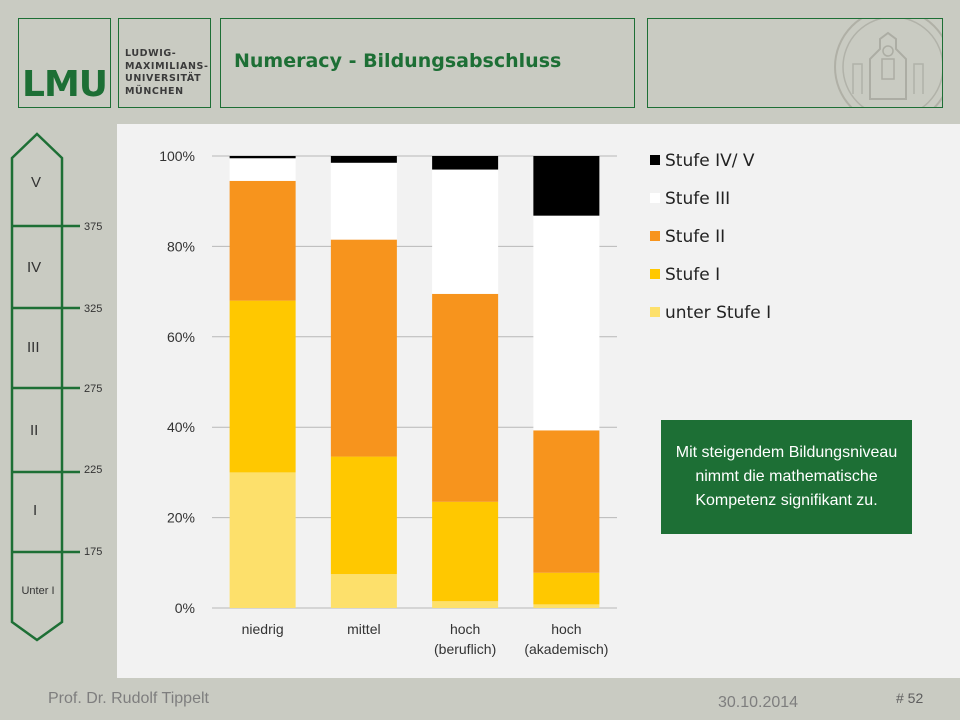 The width and height of the screenshot is (960, 720). Describe the element at coordinates (465, 649) in the screenshot. I see `x-tick-label: (beruflich)` at that location.